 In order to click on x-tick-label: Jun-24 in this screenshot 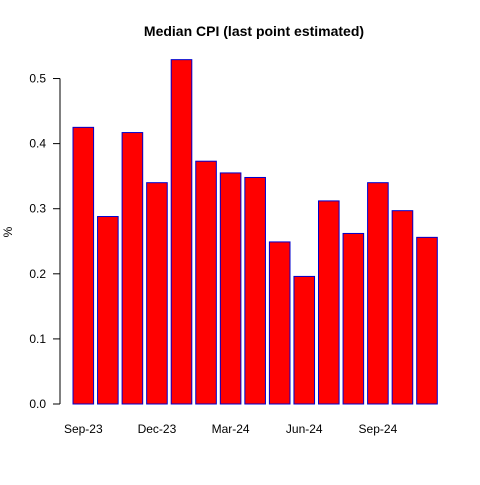, I will do `click(304, 429)`.